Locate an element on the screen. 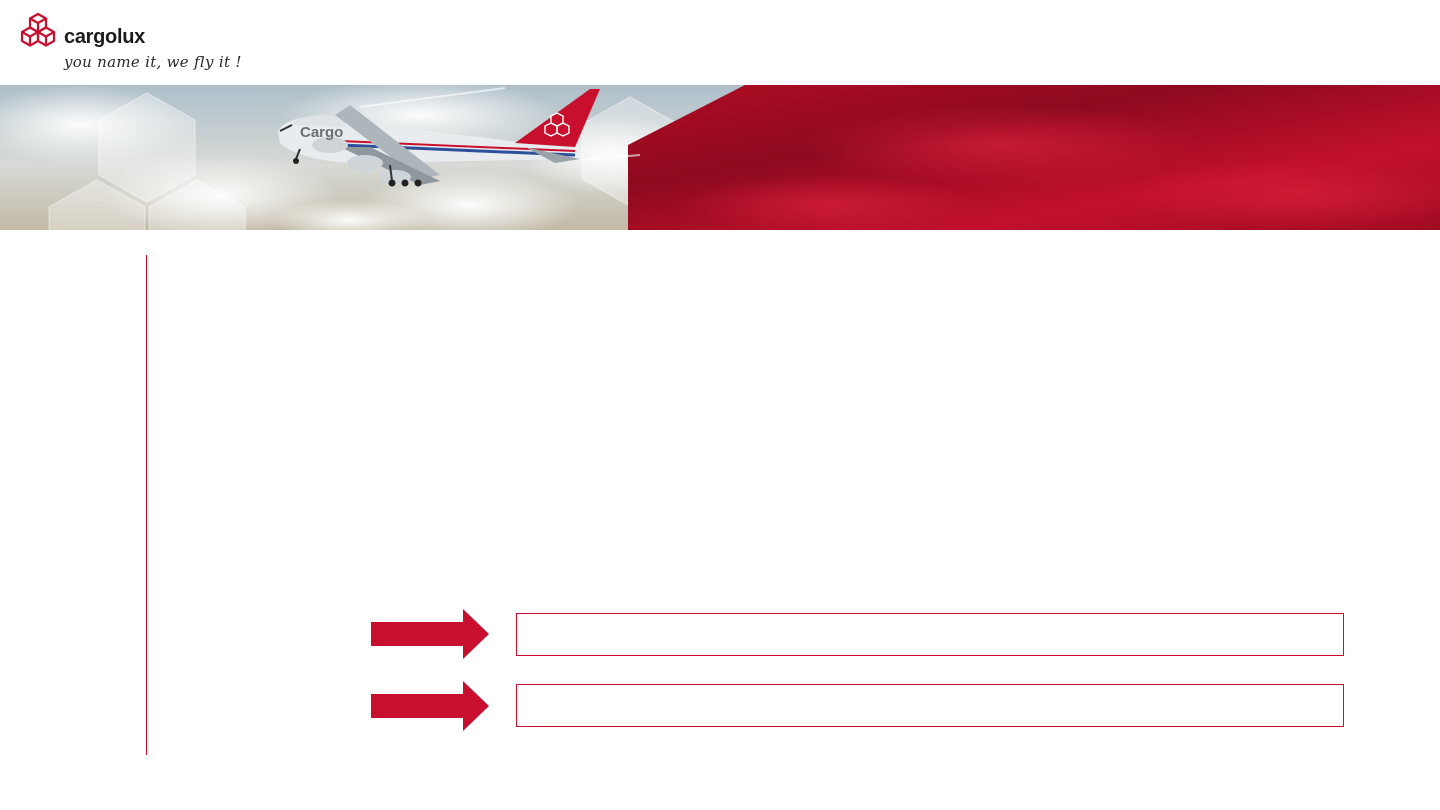 This screenshot has width=1440, height=810. livery-text: Cargo is located at coordinates (321, 132).